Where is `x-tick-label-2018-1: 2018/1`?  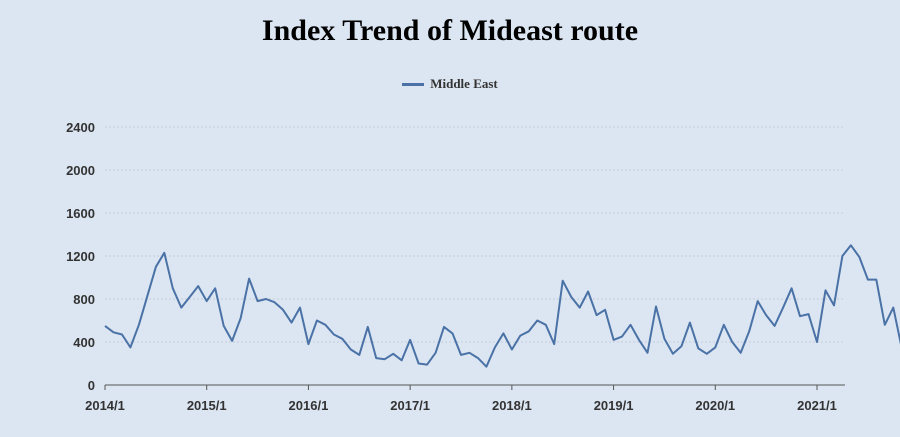
x-tick-label-2018-1: 2018/1 is located at coordinates (512, 405).